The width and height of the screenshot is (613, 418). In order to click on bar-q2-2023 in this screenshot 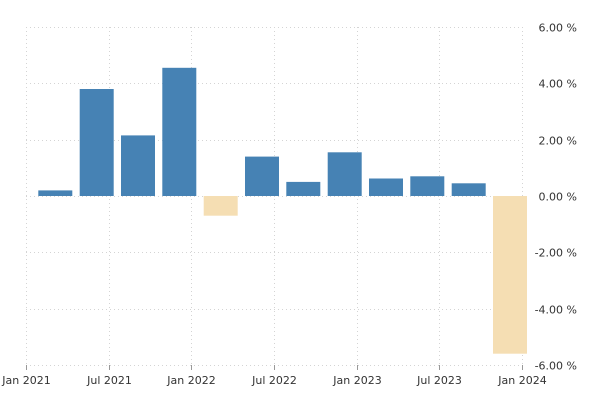, I will do `click(427, 186)`.